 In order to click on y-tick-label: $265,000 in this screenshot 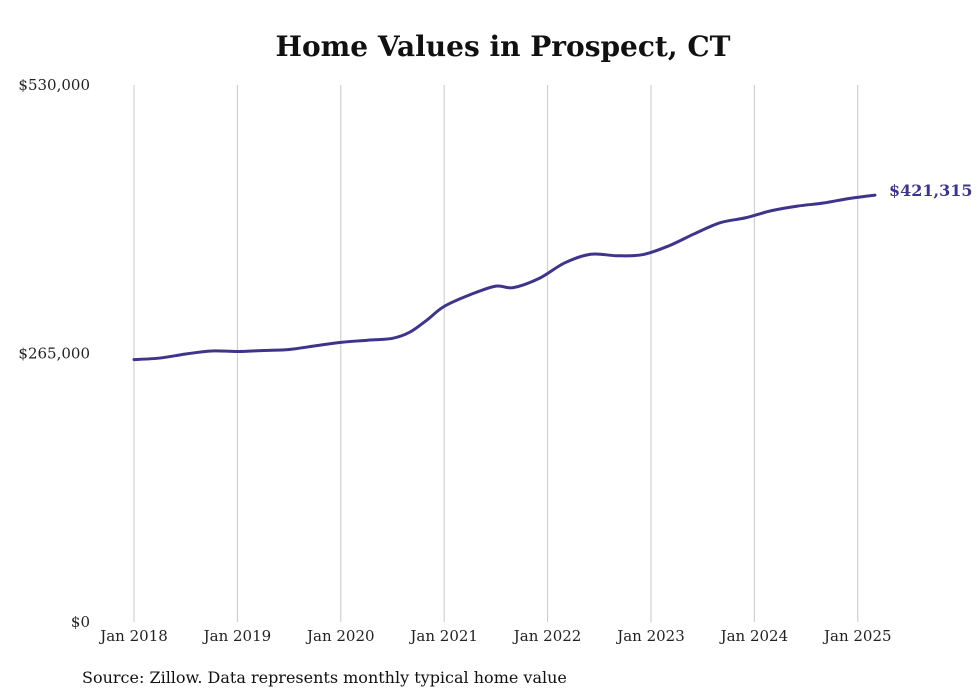, I will do `click(54, 354)`.